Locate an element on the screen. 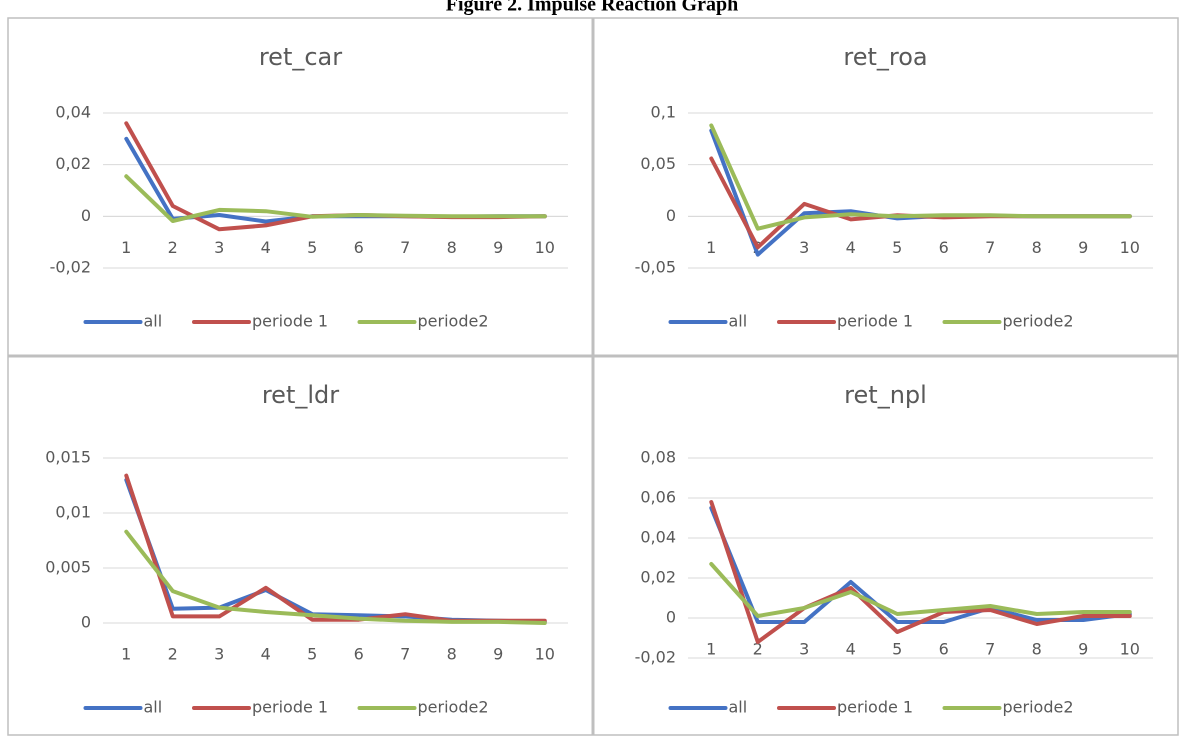  y-tick-label: 0,01 is located at coordinates (73, 512).